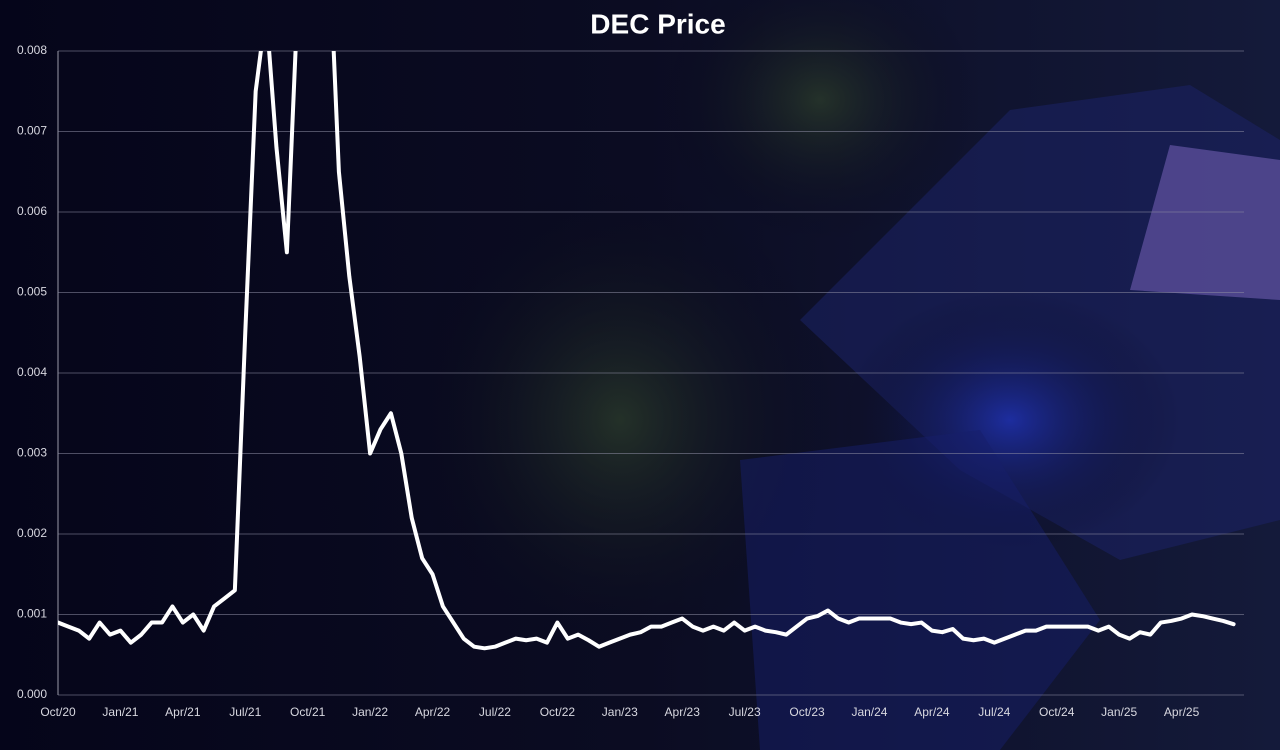 The height and width of the screenshot is (750, 1280). Describe the element at coordinates (308, 712) in the screenshot. I see `x-tick-label: Oct/21` at that location.